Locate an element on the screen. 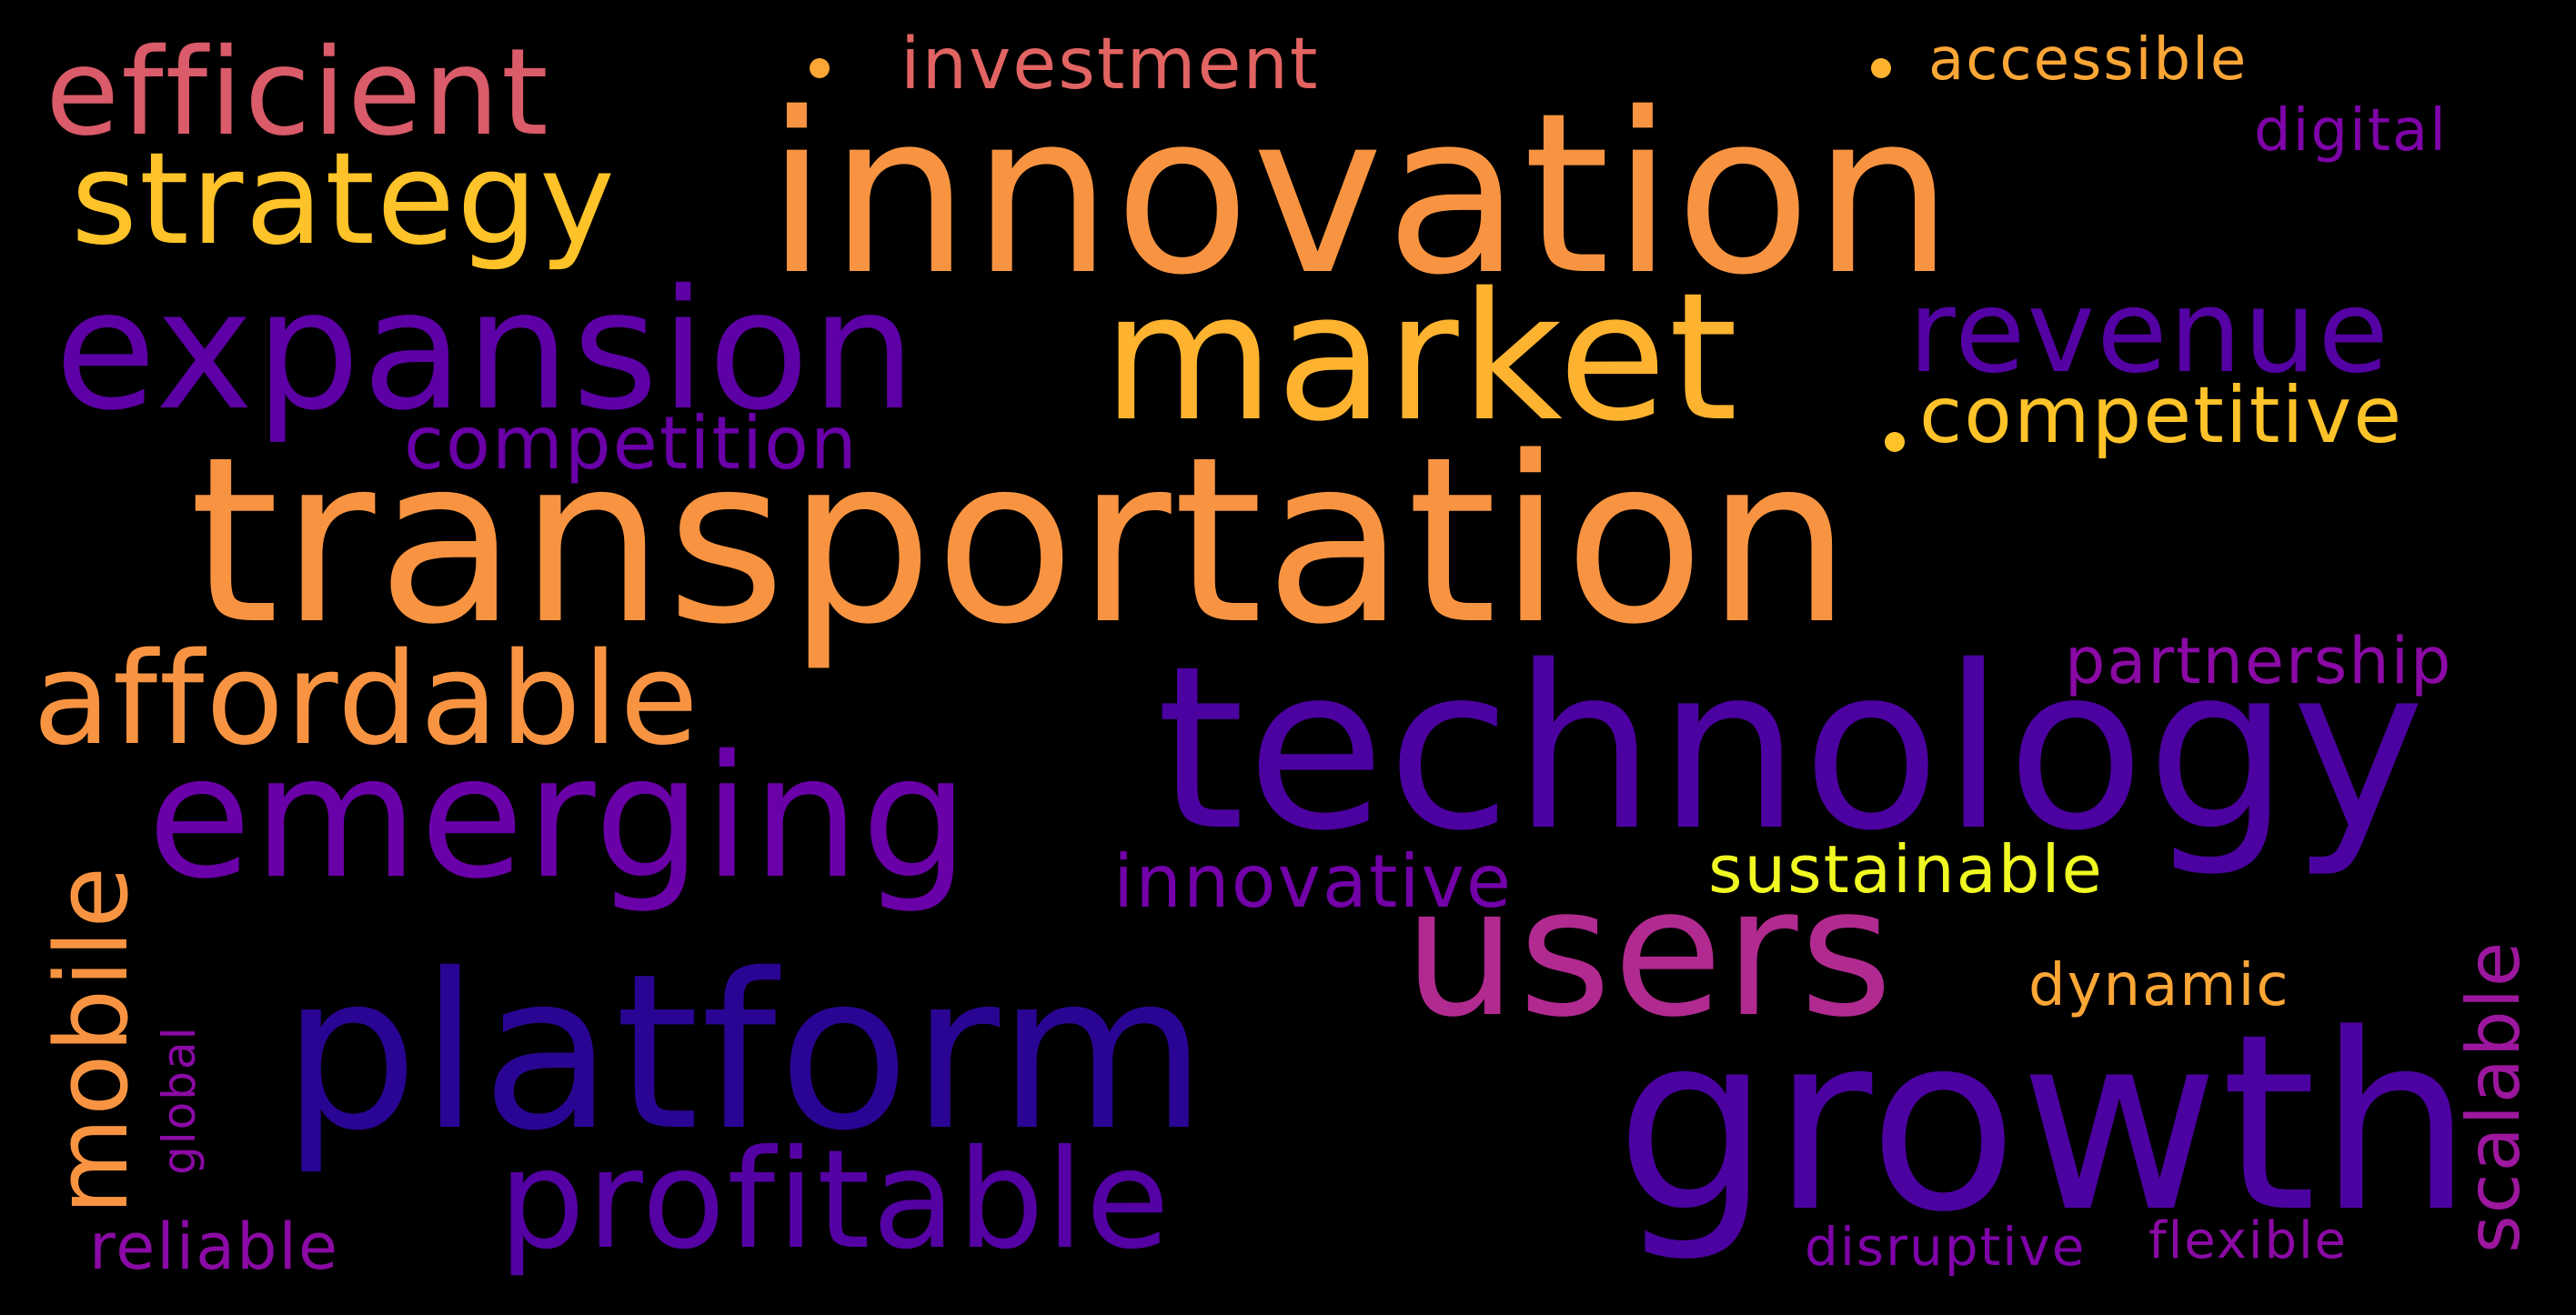 The height and width of the screenshot is (1315, 2576). word-affordable: affordable is located at coordinates (366, 700).